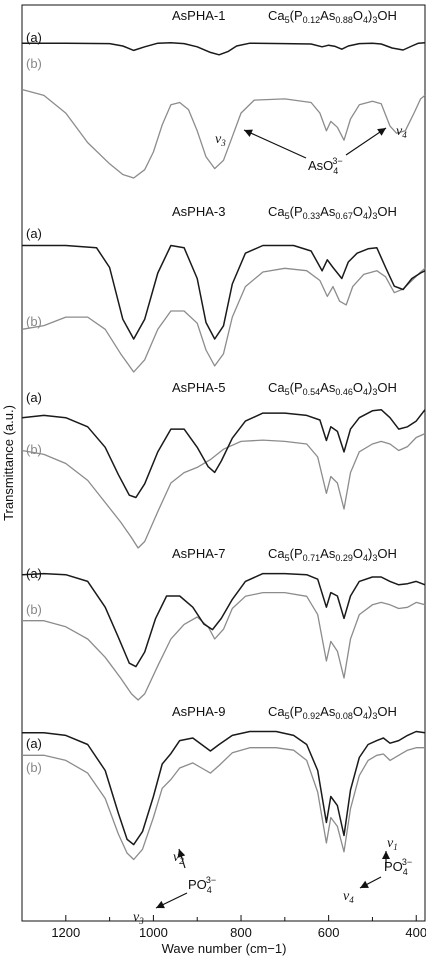  What do you see at coordinates (381, 132) in the screenshot?
I see `aso4-arrow-right-head` at bounding box center [381, 132].